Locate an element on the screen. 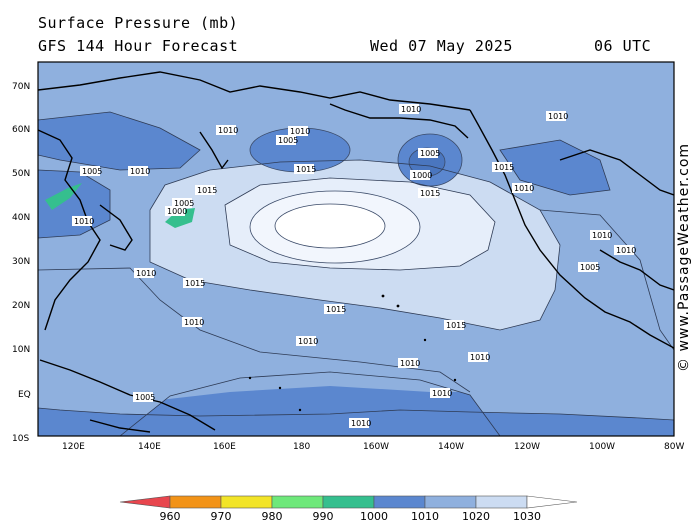 The image size is (700, 529). lon-label: 80W is located at coordinates (674, 447).